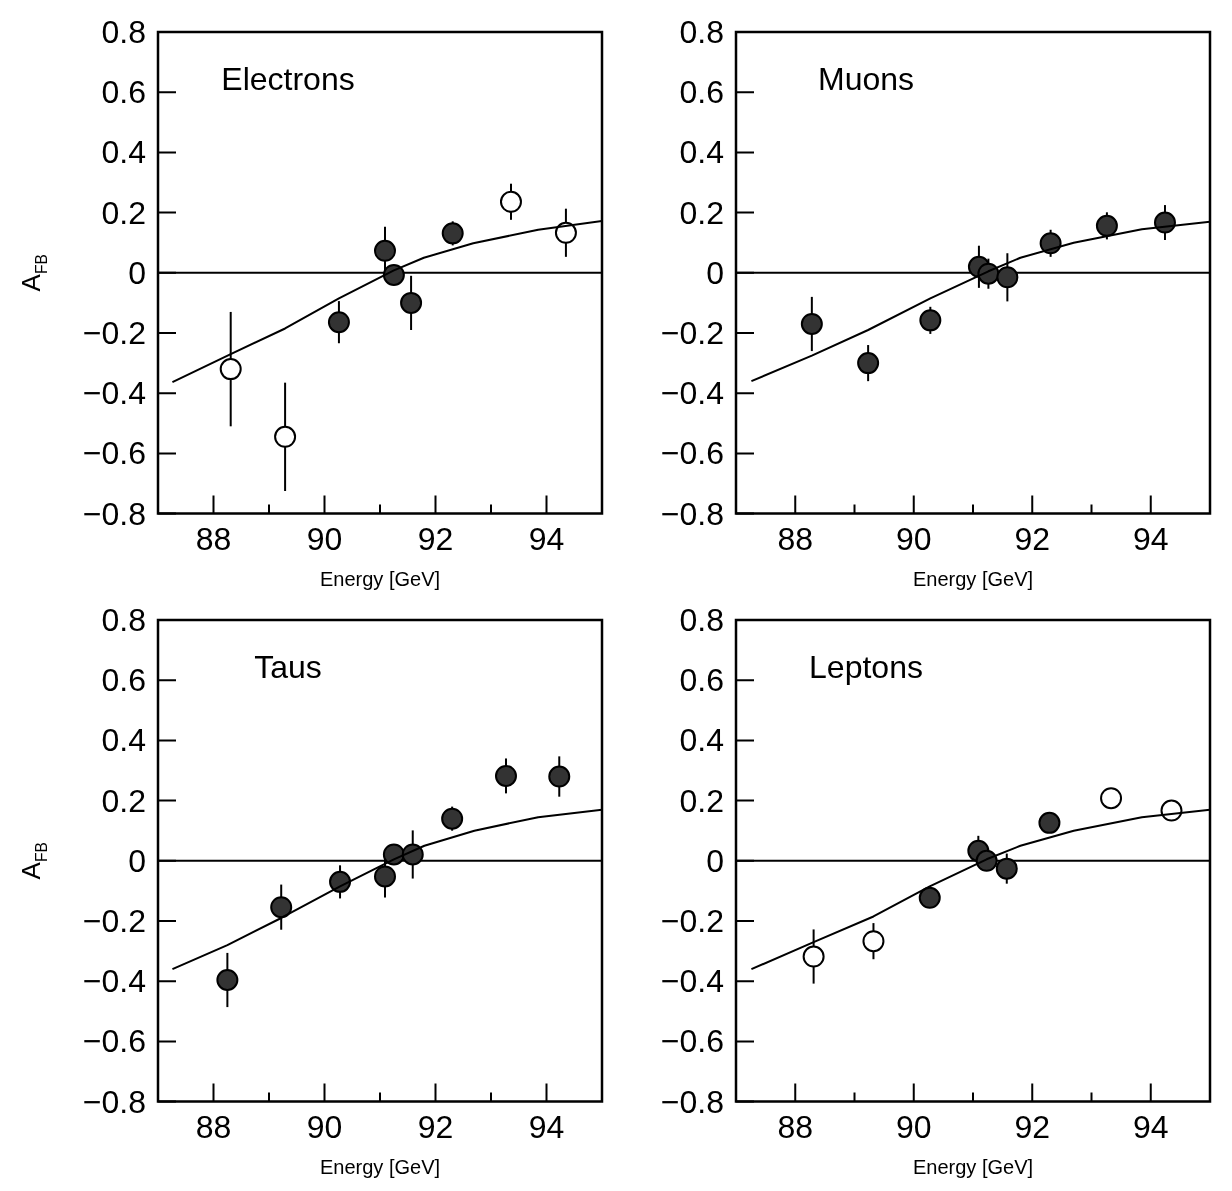  I want to click on text: Muons, so click(866, 79).